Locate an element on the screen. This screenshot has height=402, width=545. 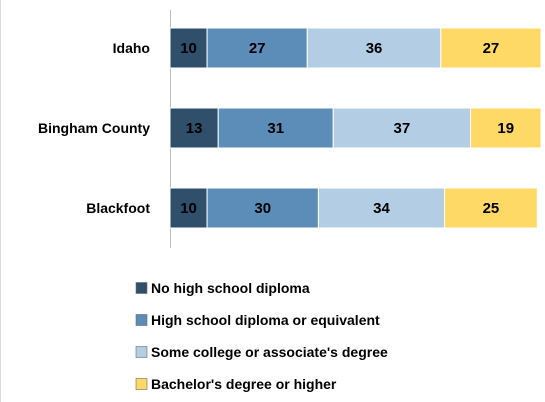
legend-label-no-high-school-diploma: No high school diploma is located at coordinates (230, 288).